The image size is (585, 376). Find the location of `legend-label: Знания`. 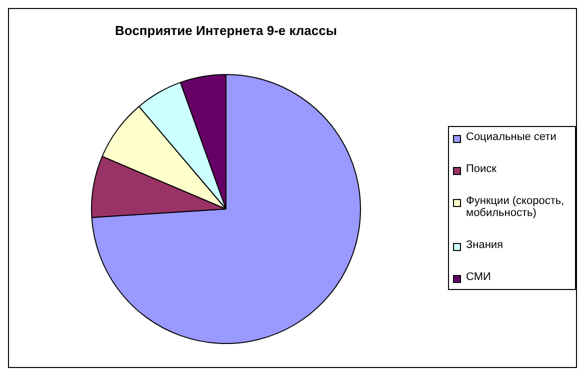

legend-label: Знания is located at coordinates (485, 245).